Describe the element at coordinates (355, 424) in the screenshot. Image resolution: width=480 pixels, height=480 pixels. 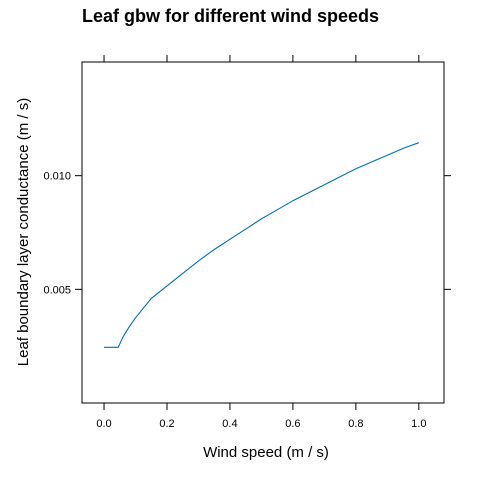
I see `x-tick-label: 0.8` at that location.